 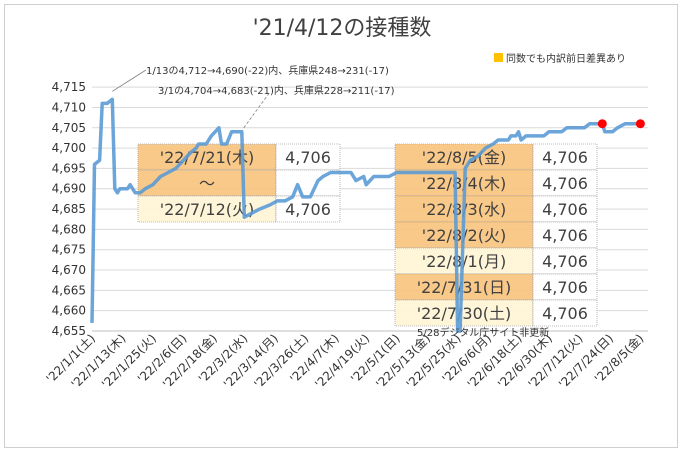 What do you see at coordinates (69, 107) in the screenshot?
I see `y-tick-label: 4,710` at bounding box center [69, 107].